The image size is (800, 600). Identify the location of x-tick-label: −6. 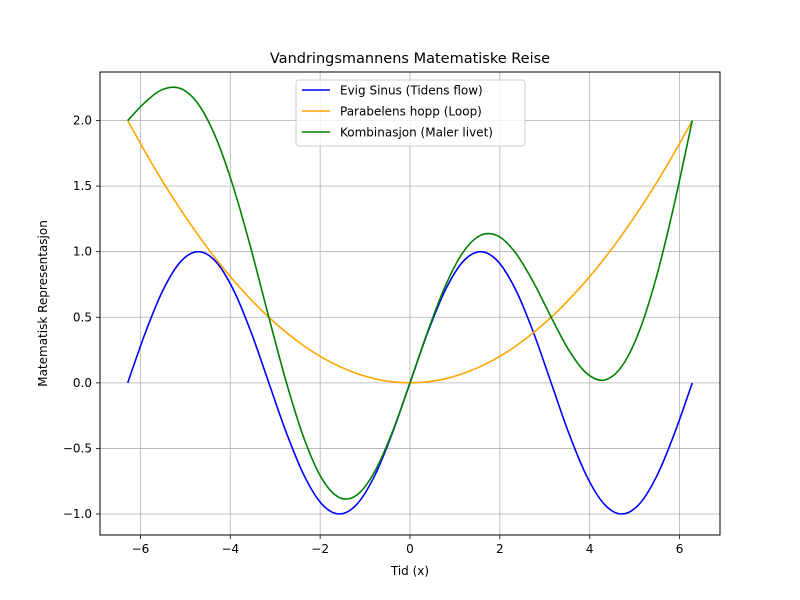
(141, 549).